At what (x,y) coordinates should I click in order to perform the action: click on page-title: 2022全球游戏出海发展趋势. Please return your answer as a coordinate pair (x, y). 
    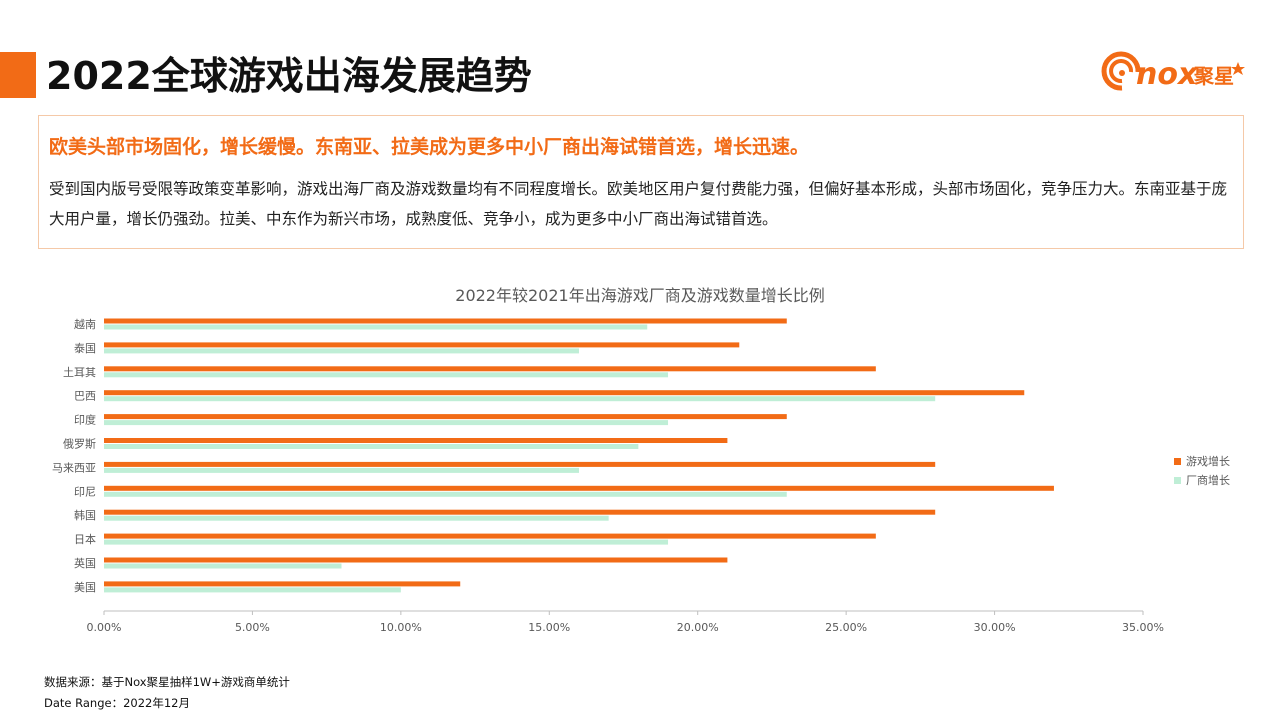
    Looking at the image, I should click on (289, 76).